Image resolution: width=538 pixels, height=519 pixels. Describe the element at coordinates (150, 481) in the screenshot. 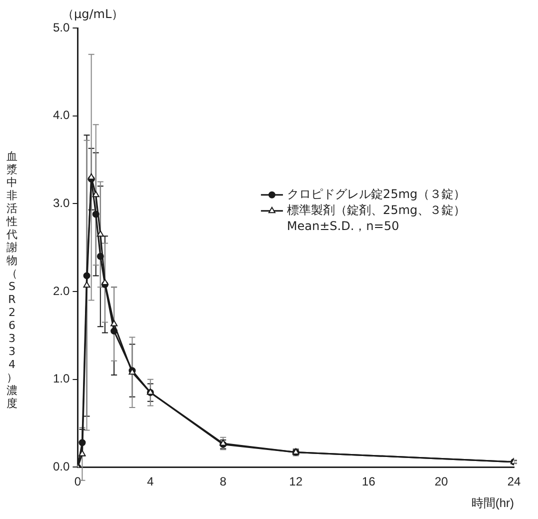

I see `x-tick-label: 4` at that location.